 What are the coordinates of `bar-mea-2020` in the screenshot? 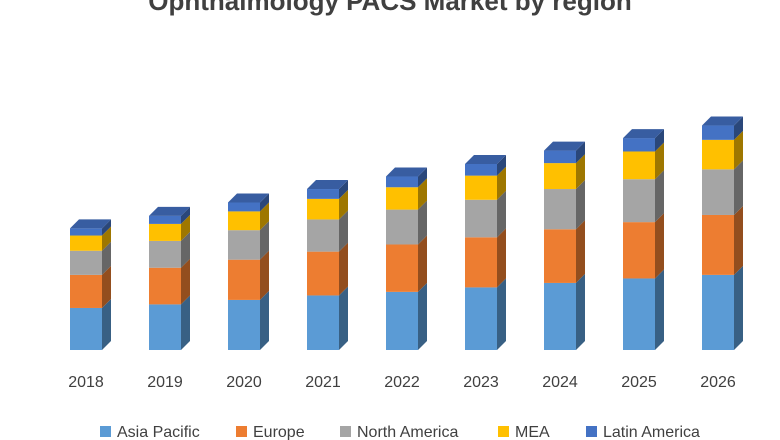 It's located at (244, 221).